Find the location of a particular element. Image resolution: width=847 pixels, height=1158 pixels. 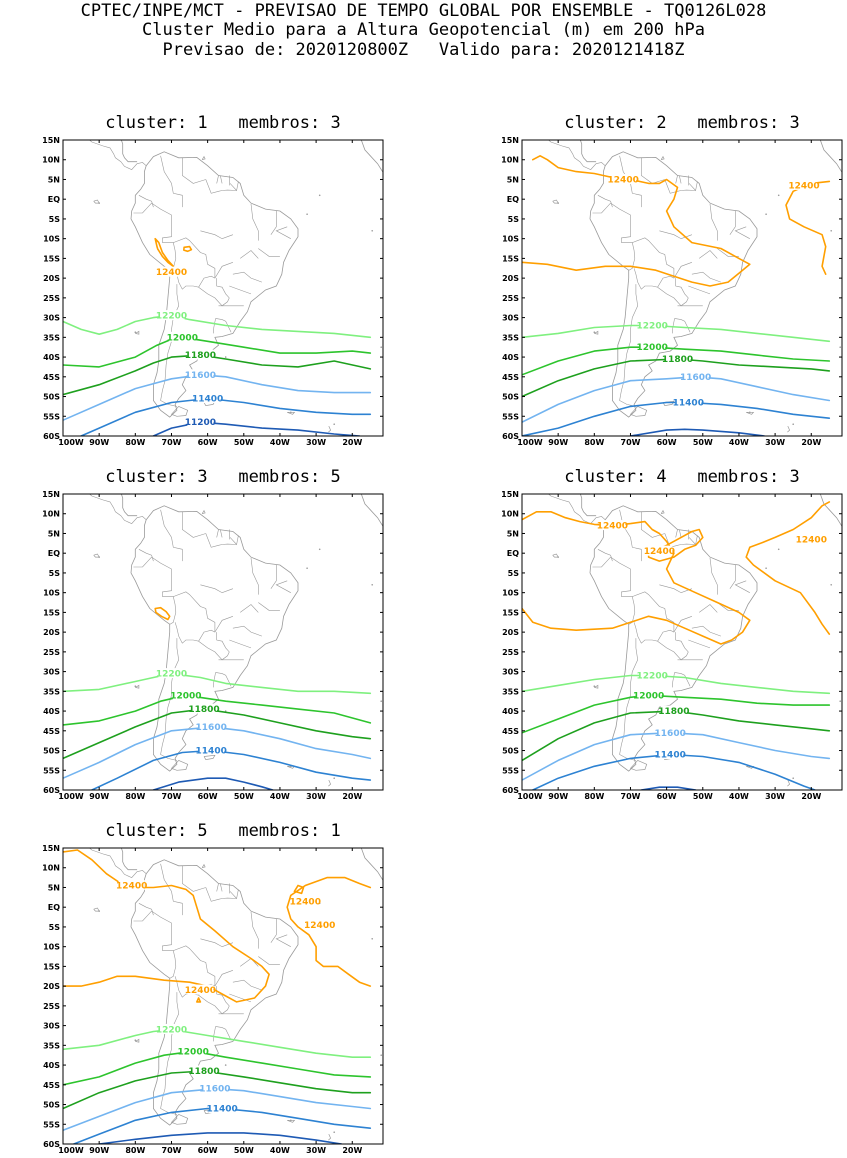

lat-tick-label: 55S is located at coordinates (51, 770).